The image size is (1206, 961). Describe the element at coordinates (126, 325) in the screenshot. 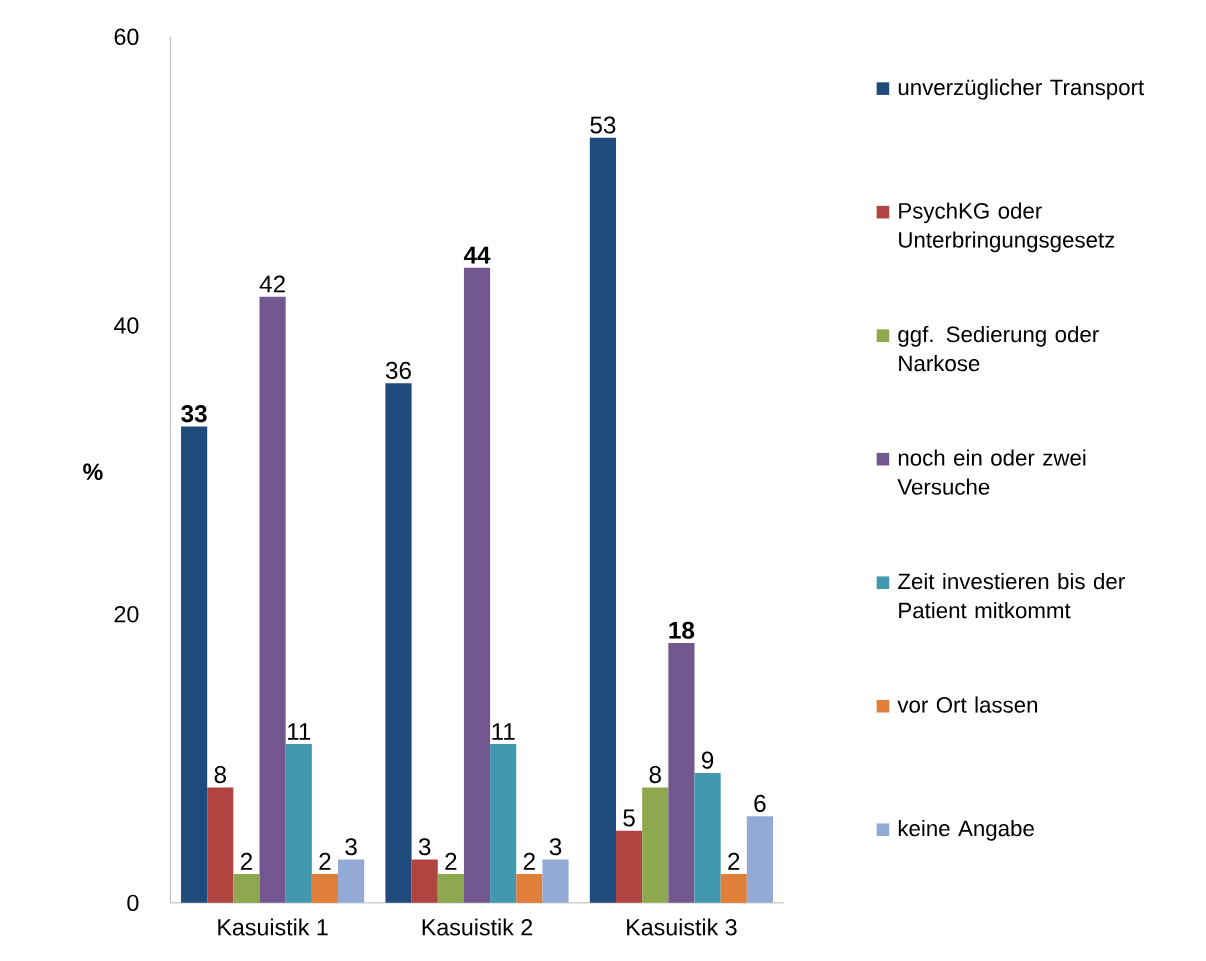

I see `y-tick-label: 40` at that location.